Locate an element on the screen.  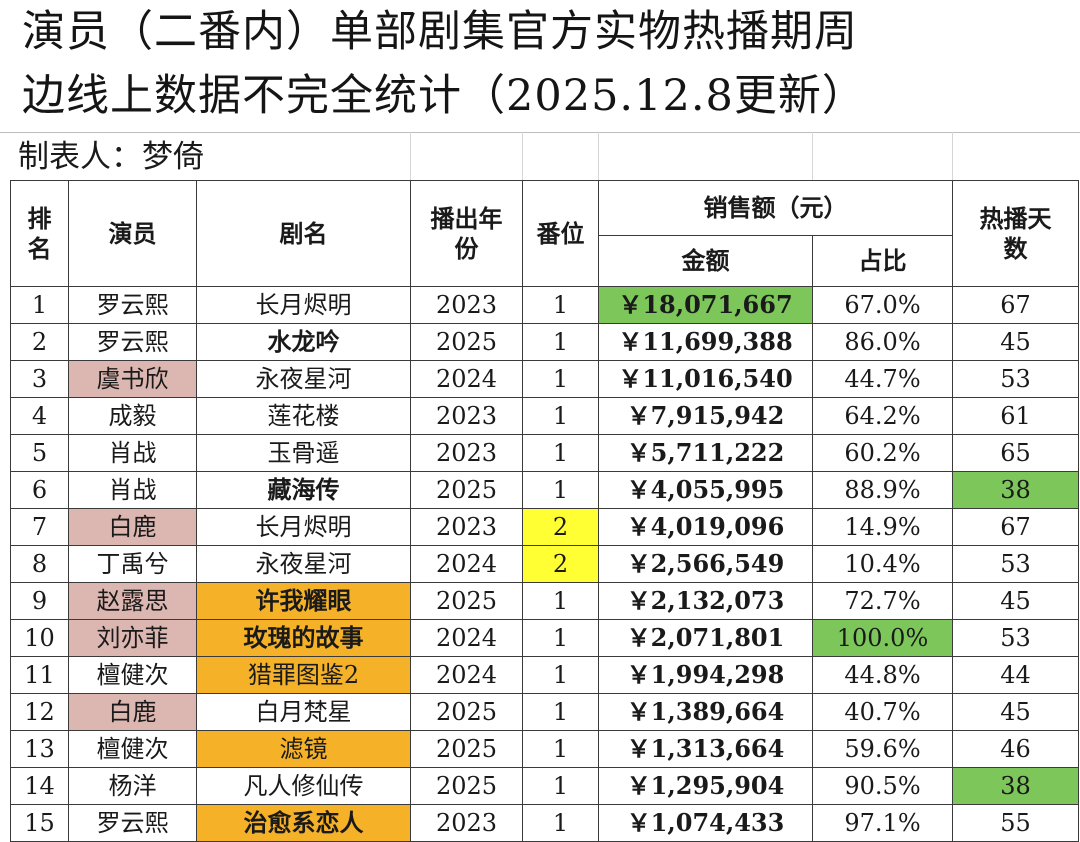
cell-drama: 水龙吟 is located at coordinates (303, 342).